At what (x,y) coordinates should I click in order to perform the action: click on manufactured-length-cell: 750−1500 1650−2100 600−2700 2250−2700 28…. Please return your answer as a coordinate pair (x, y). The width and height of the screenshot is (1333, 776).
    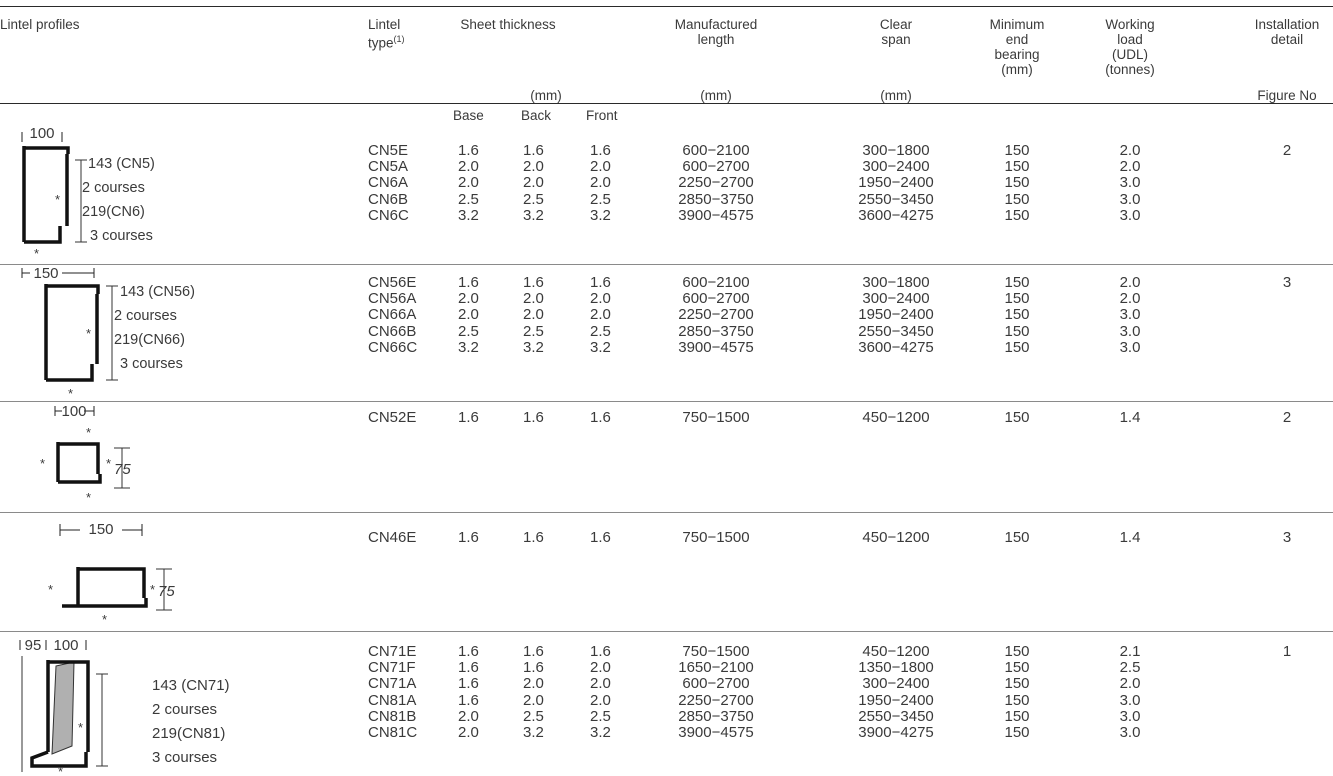
    Looking at the image, I should click on (716, 692).